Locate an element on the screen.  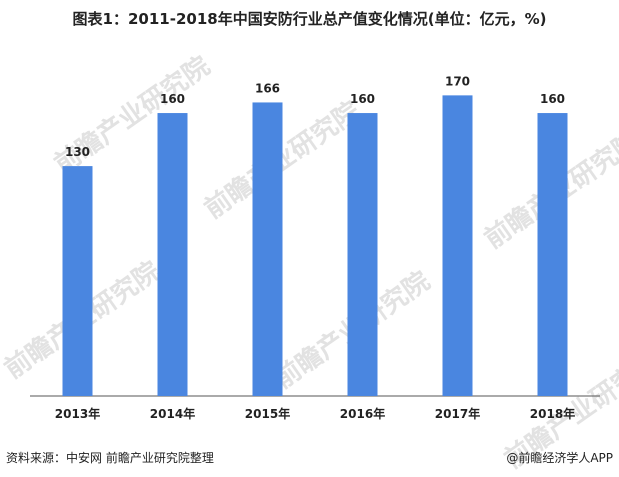
x-tick-label-2: 2015年 is located at coordinates (267, 413).